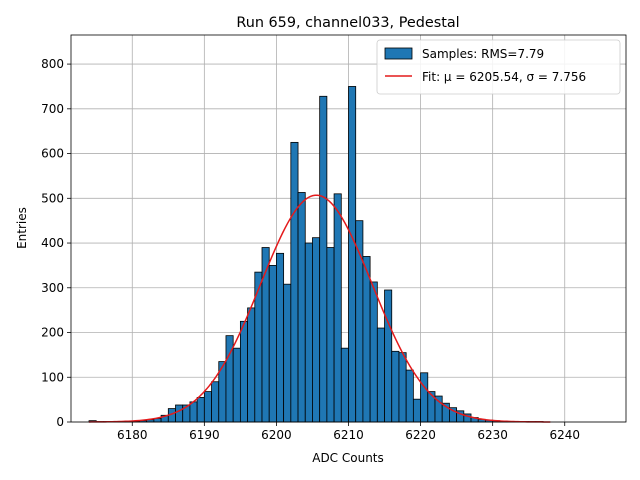 The width and height of the screenshot is (640, 480). What do you see at coordinates (52, 377) in the screenshot?
I see `y-tick-label: 100` at bounding box center [52, 377].